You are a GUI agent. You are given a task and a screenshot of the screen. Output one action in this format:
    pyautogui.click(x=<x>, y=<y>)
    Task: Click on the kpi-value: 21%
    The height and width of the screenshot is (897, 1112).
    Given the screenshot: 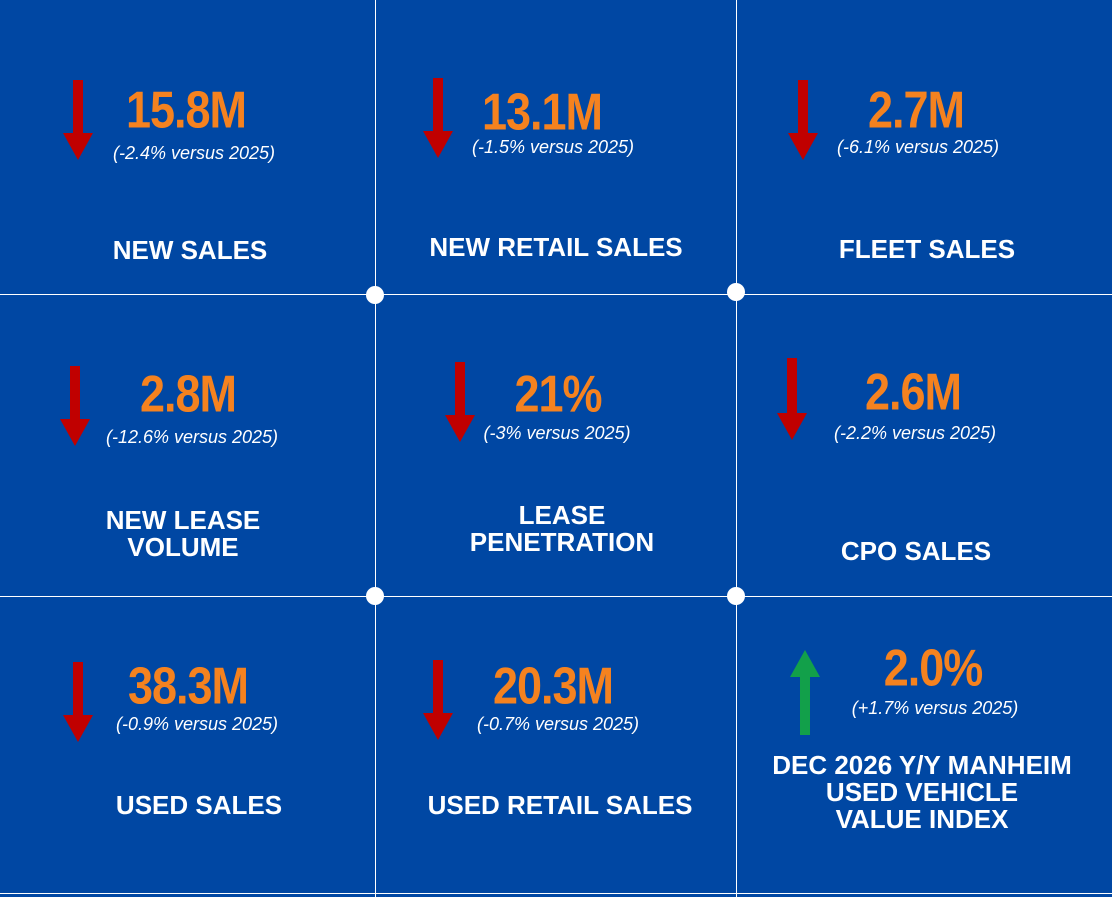 What is the action you would take?
    pyautogui.click(x=558, y=394)
    